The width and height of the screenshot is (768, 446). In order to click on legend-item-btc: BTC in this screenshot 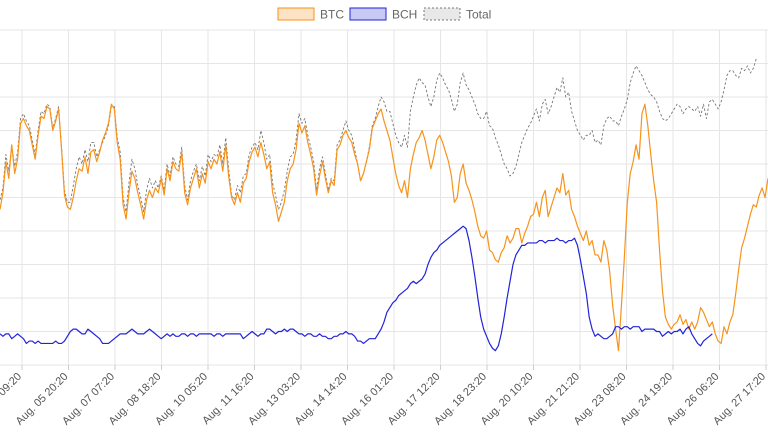, I will do `click(310, 14)`.